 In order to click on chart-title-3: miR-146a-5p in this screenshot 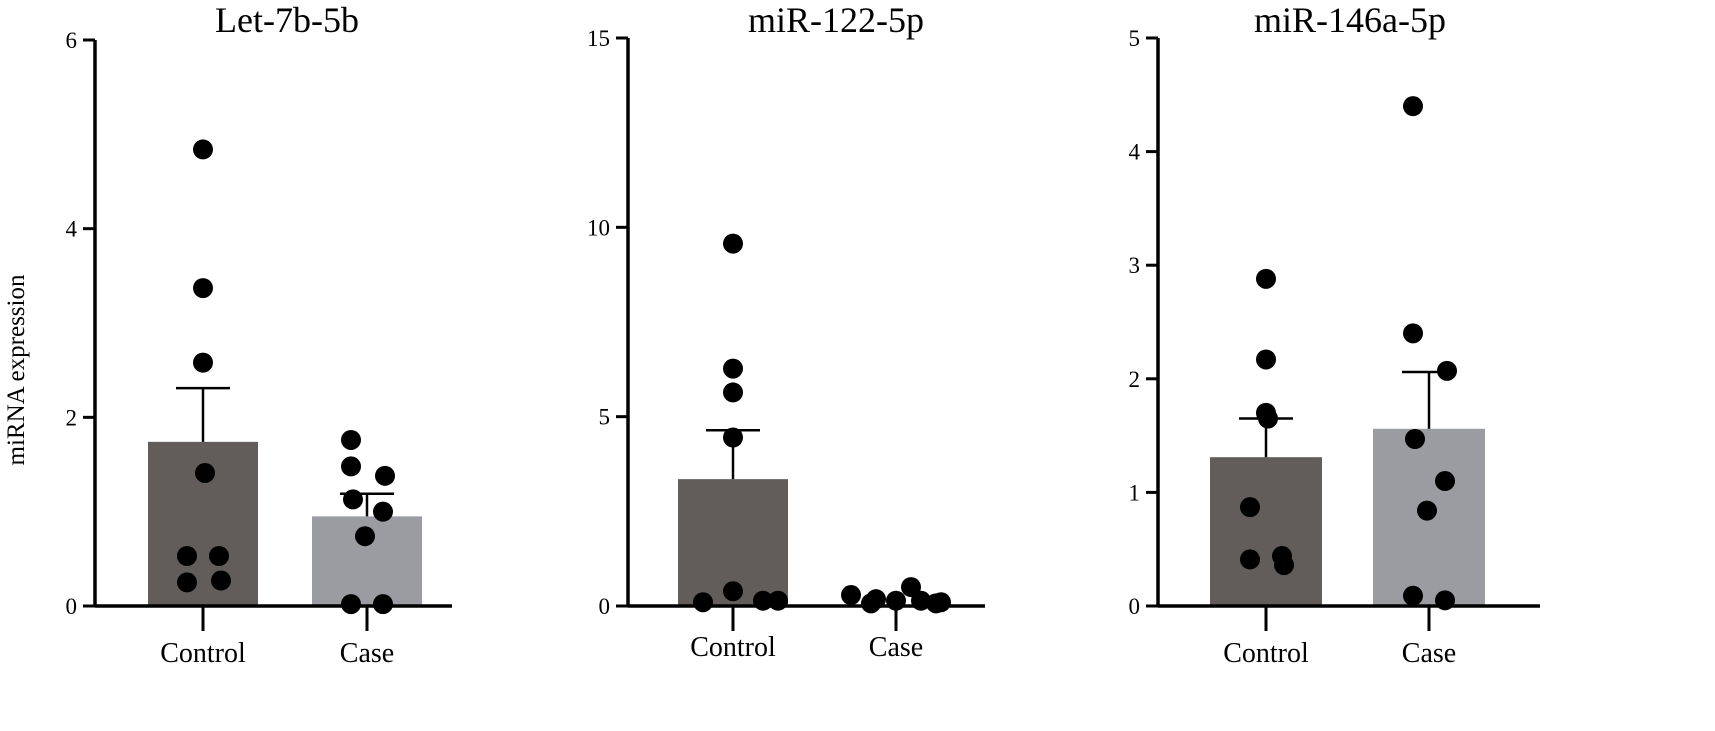, I will do `click(1350, 20)`.